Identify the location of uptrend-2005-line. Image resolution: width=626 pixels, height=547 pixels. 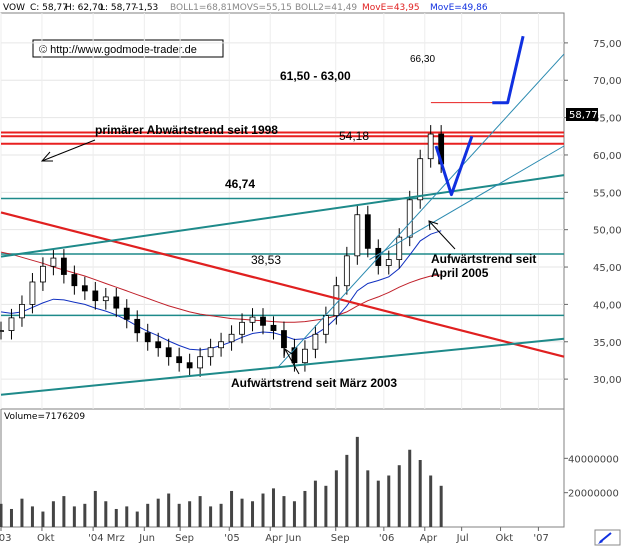
(467, 202).